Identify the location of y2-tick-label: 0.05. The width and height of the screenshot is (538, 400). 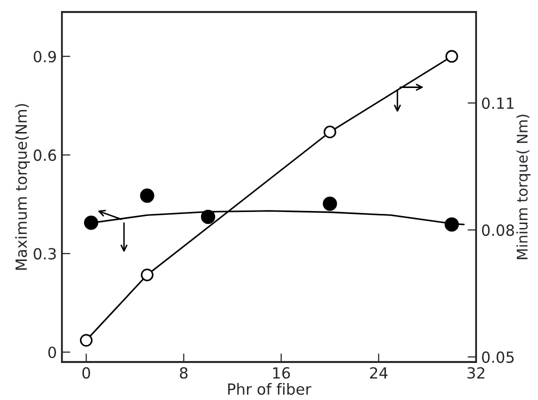
(498, 357).